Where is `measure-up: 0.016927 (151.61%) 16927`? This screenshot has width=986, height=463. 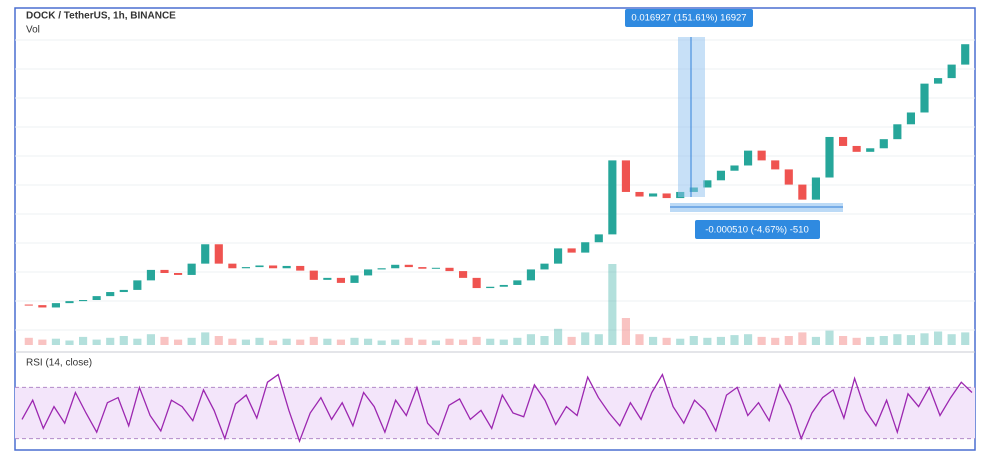
measure-up: 0.016927 (151.61%) 16927 is located at coordinates (689, 103).